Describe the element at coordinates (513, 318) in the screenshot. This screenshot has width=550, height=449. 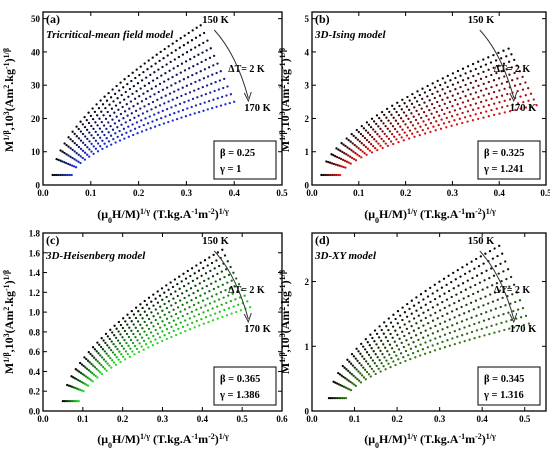
I see `arrow-head` at that location.